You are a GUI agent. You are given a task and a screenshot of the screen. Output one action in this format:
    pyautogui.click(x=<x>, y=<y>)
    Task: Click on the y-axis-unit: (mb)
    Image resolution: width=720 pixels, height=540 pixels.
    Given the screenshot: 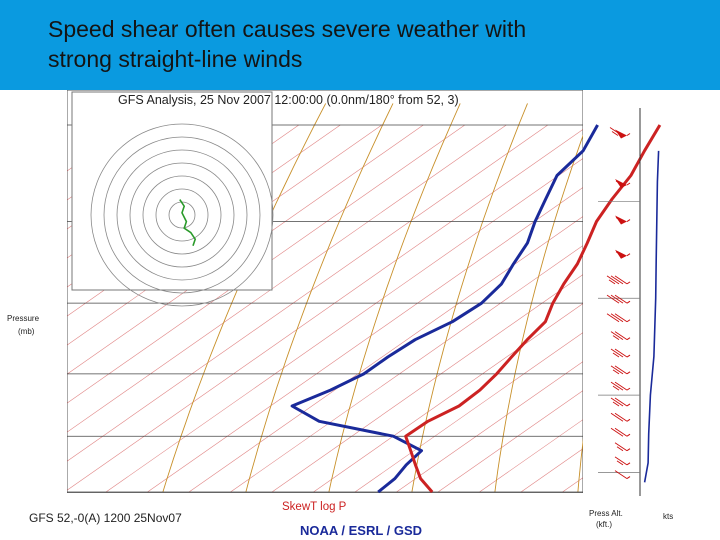 What is the action you would take?
    pyautogui.click(x=26, y=331)
    